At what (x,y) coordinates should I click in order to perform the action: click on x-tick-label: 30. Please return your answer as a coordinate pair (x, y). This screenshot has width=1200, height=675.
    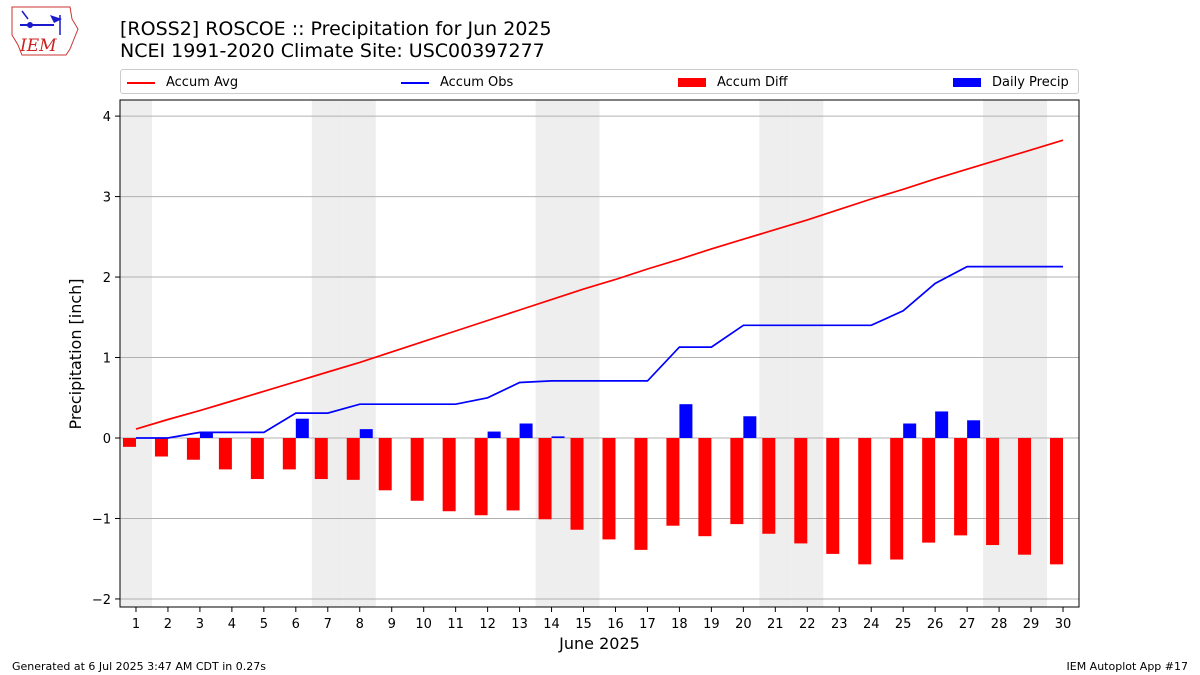
    Looking at the image, I should click on (1063, 624).